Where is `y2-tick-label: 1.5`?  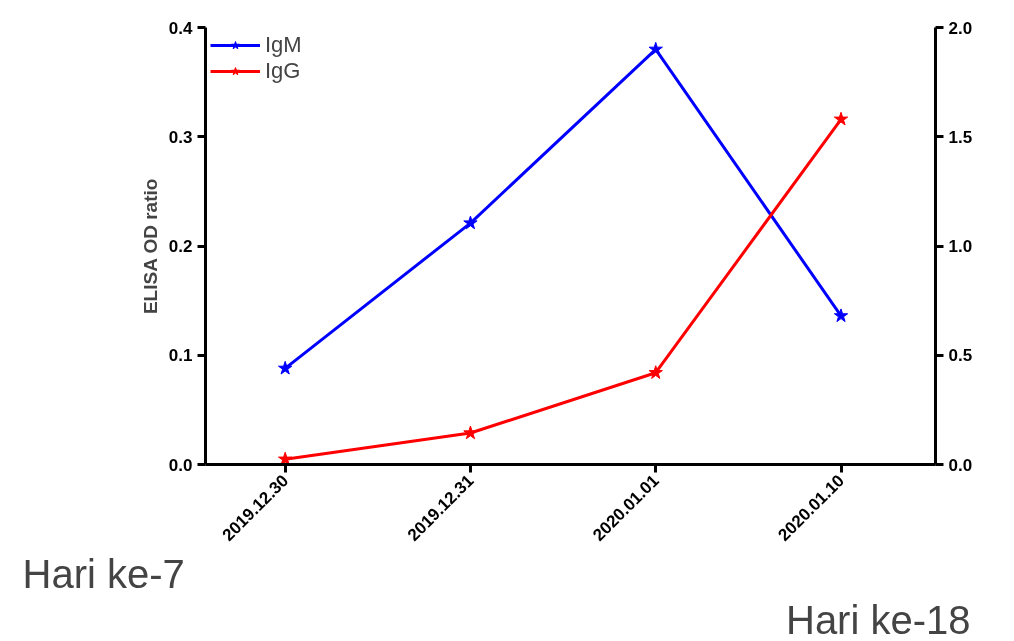
y2-tick-label: 1.5 is located at coordinates (960, 137).